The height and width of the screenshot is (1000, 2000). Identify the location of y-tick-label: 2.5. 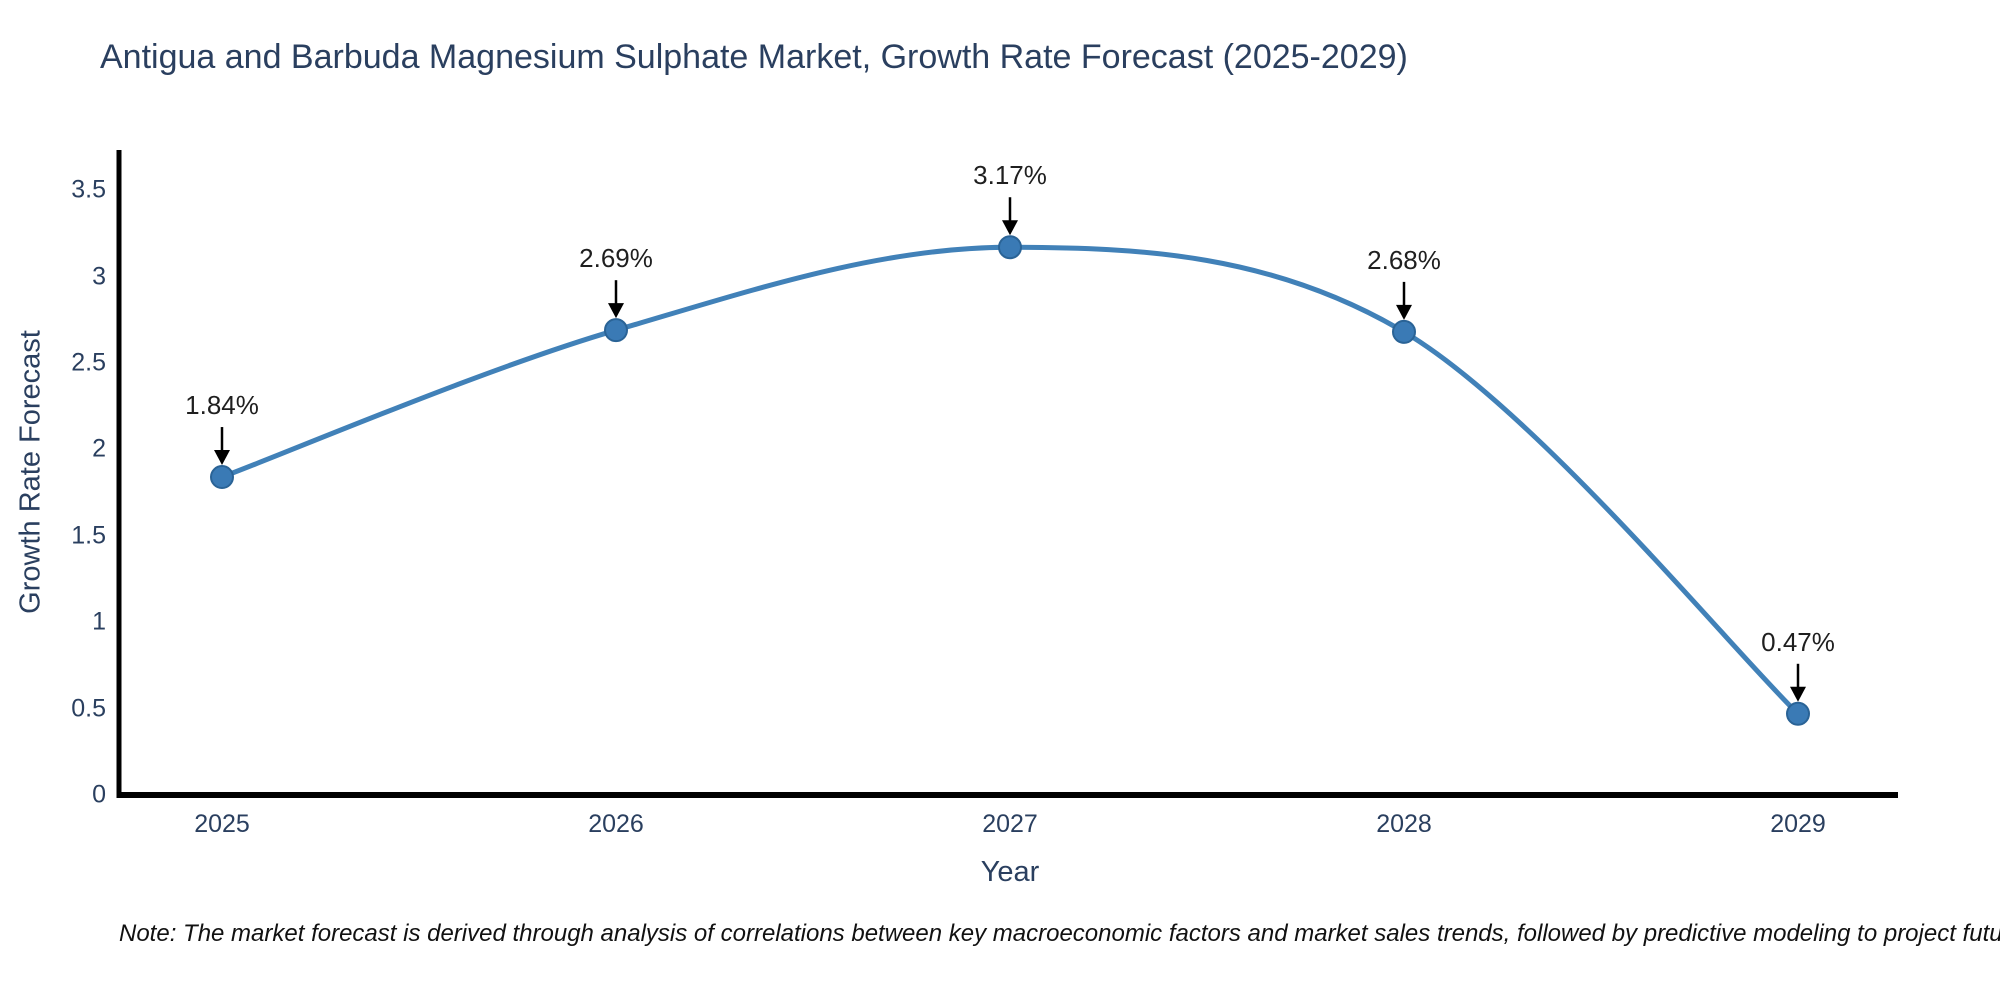
(88, 362).